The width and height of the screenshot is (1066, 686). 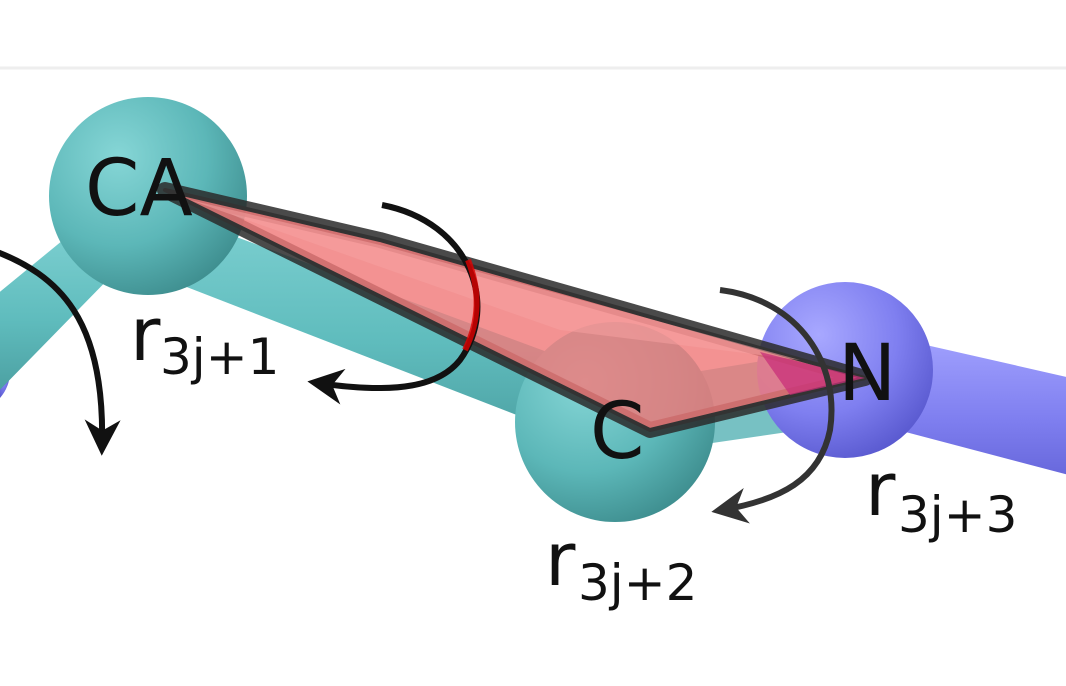 I want to click on rotation-label-r3j2-subscript: 3j+2, so click(x=637, y=583).